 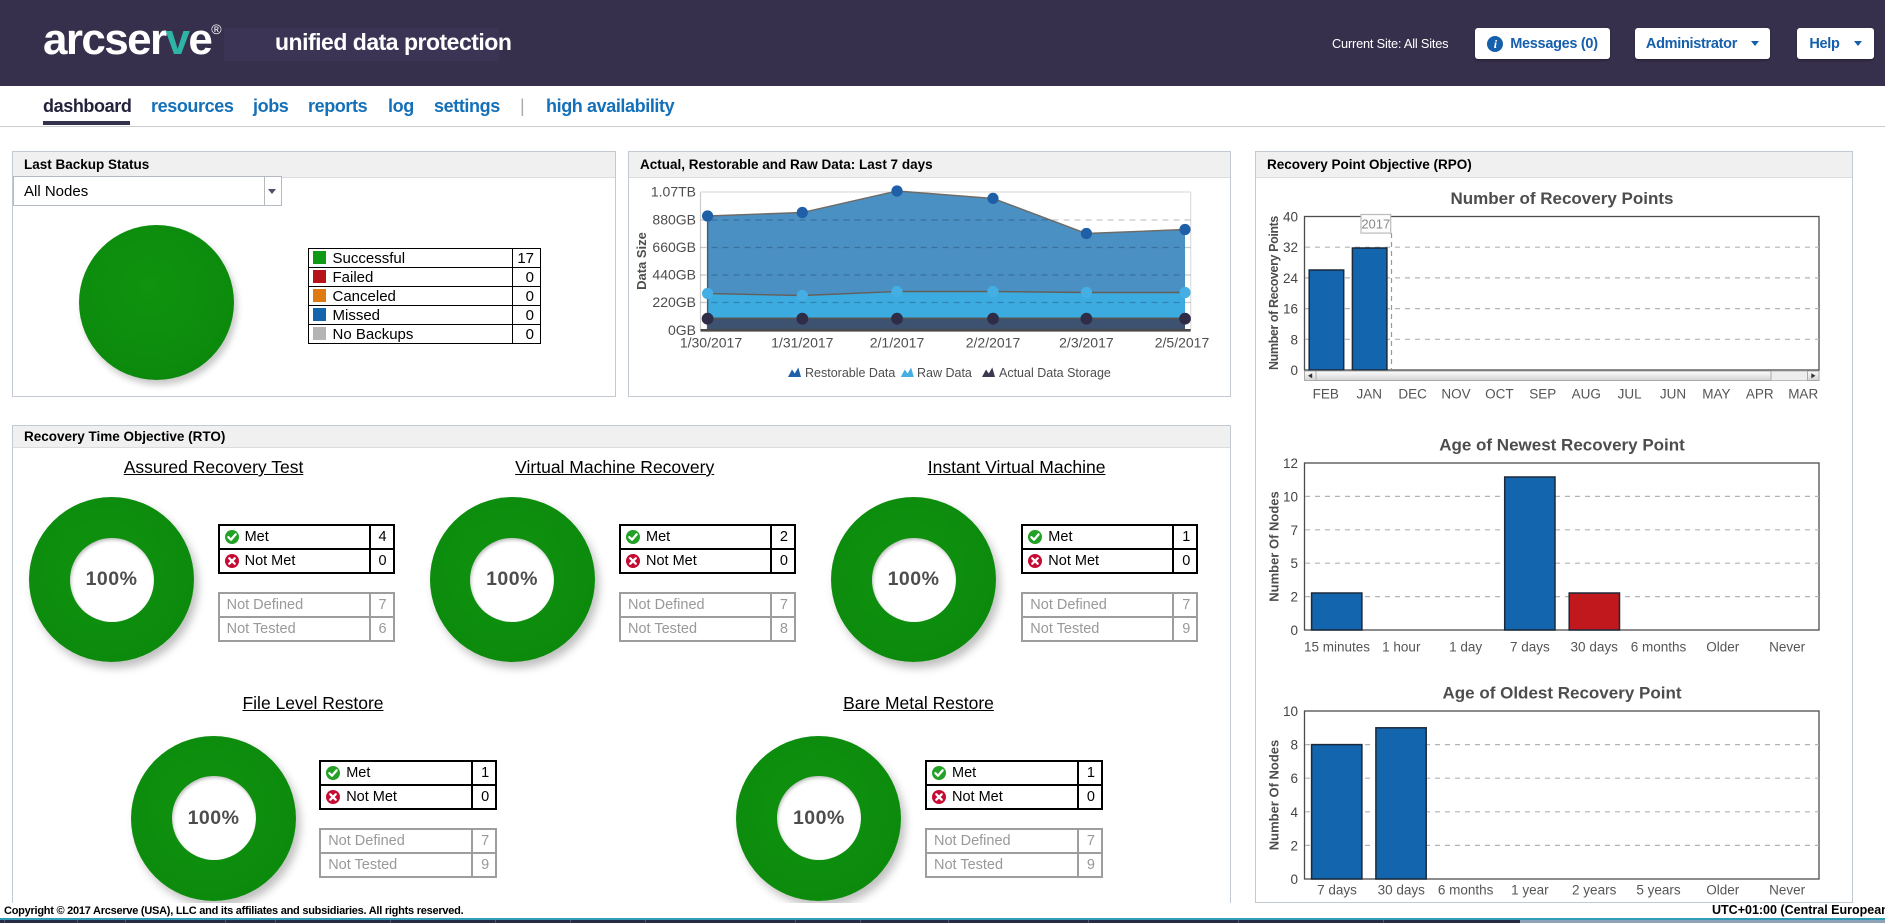 What do you see at coordinates (897, 343) in the screenshot?
I see `svg-text: 2/1/2017` at bounding box center [897, 343].